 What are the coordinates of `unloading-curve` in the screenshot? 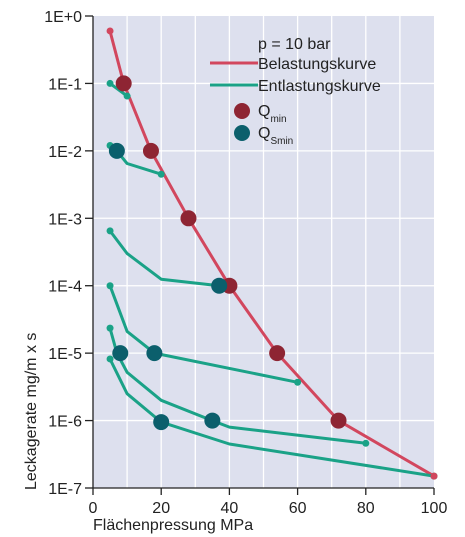 It's located at (204, 334).